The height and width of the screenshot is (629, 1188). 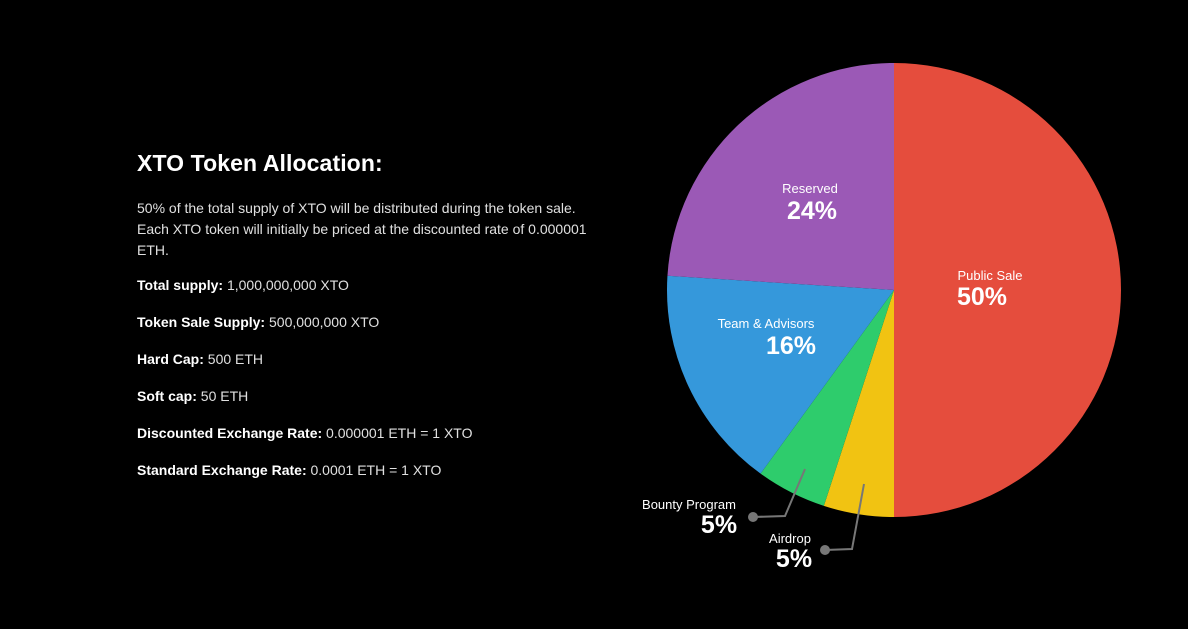 I want to click on spec-label: Discounted Exchange Rate:, so click(x=230, y=433).